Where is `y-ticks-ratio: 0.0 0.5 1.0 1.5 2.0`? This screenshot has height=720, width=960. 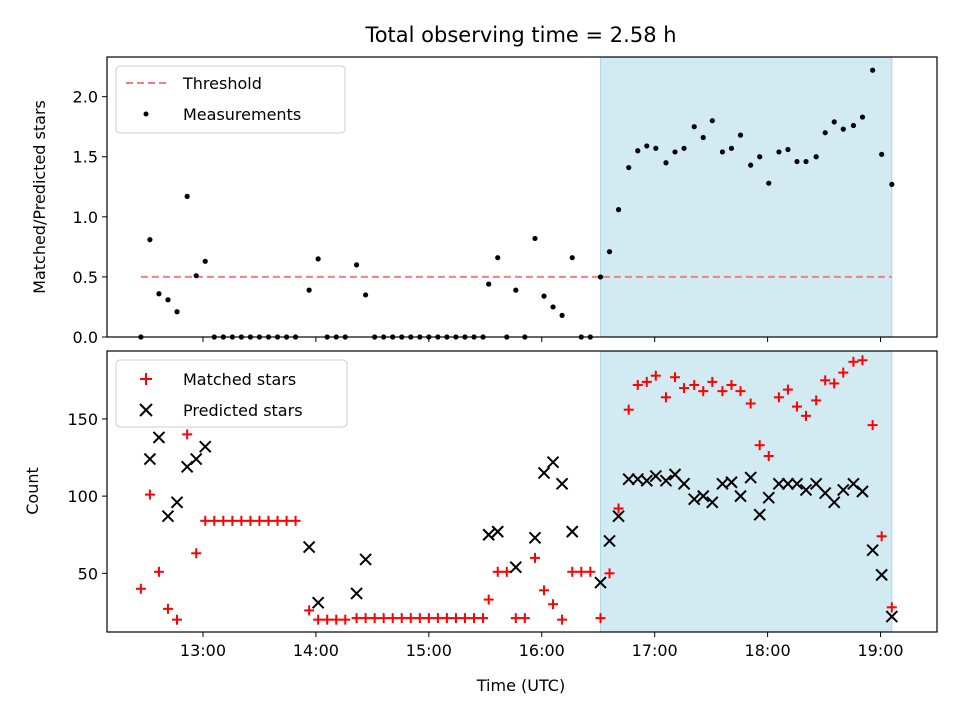
y-ticks-ratio: 0.0 0.5 1.0 1.5 2.0 is located at coordinates (90, 217).